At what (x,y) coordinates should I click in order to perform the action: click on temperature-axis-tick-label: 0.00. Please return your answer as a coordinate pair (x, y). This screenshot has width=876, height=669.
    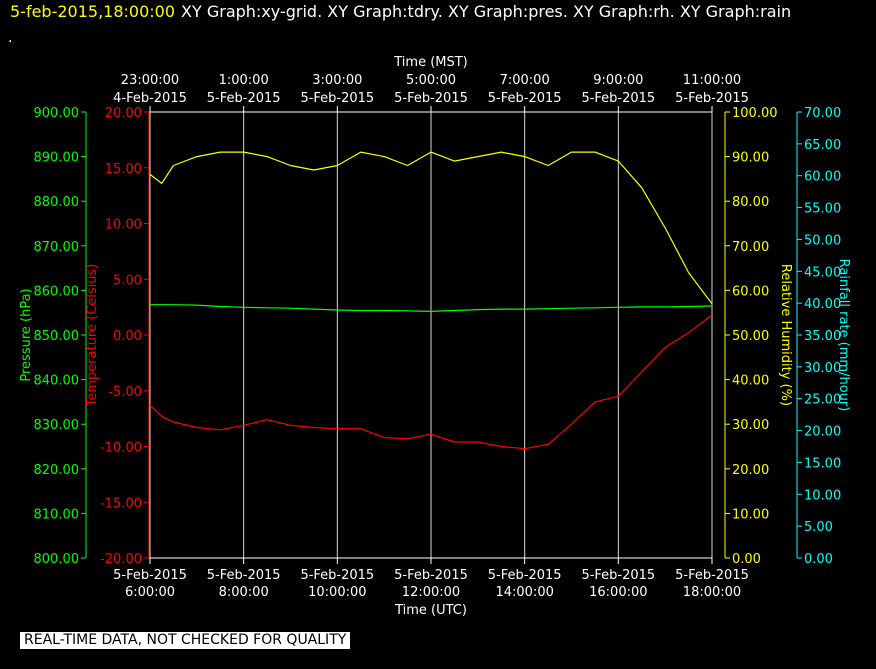
    Looking at the image, I should click on (127, 336).